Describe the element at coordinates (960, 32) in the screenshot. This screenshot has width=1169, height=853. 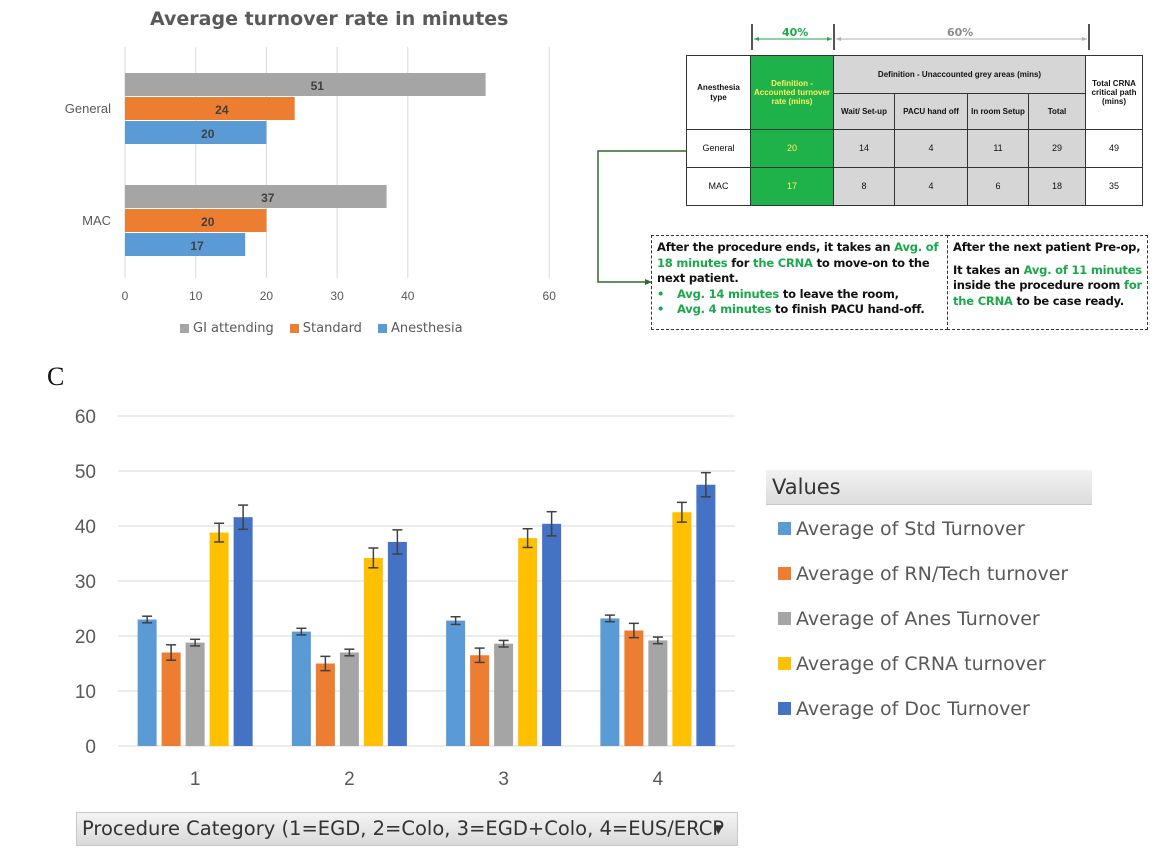
I see `pct-unaccounted-label: 60%` at that location.